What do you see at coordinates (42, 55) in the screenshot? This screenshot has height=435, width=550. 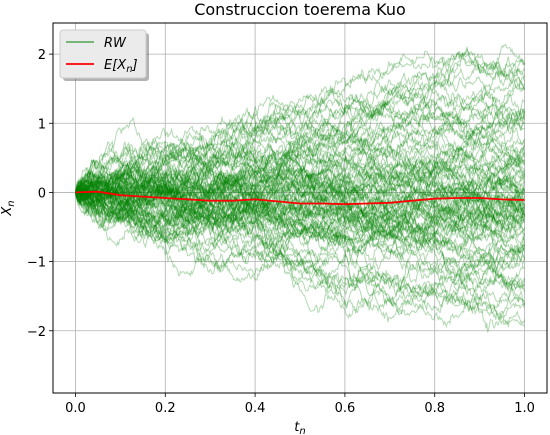 I see `y-tick-label: 2` at bounding box center [42, 55].